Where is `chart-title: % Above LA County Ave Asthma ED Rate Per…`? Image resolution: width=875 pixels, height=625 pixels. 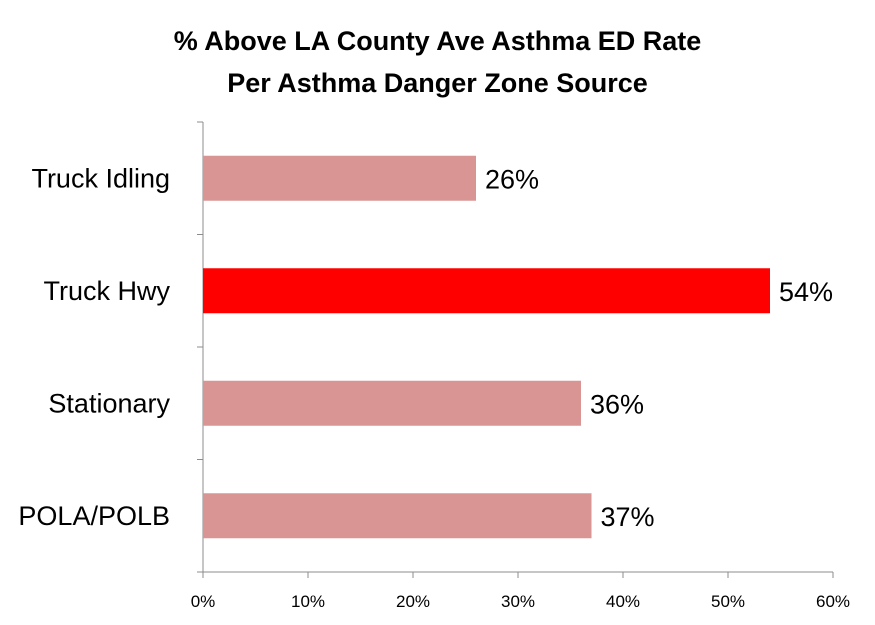 chart-title: % Above LA County Ave Asthma ED Rate Per… is located at coordinates (437, 62).